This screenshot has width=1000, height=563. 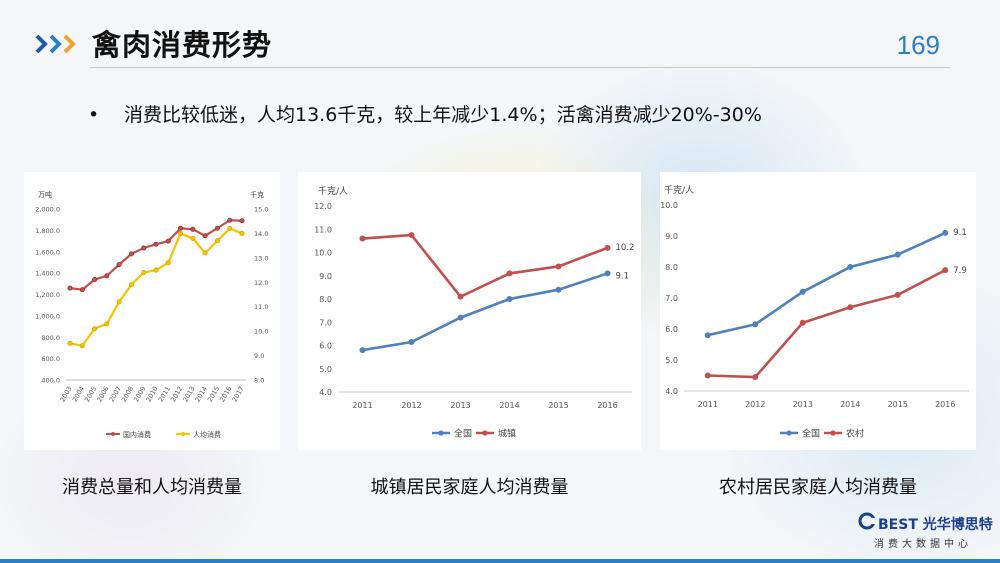 What do you see at coordinates (261, 210) in the screenshot?
I see `right-y-tick-label: 15.0` at bounding box center [261, 210].